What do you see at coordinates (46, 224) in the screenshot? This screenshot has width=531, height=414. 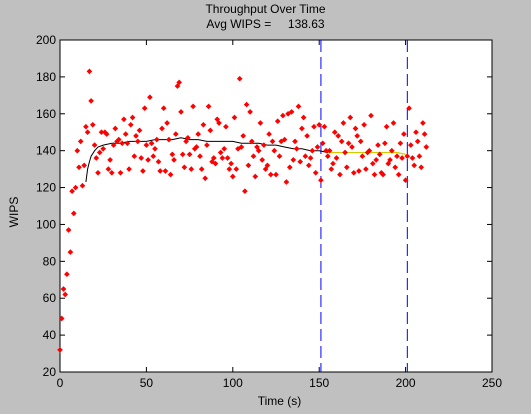 I see `y-tick-label: 100` at bounding box center [46, 224].